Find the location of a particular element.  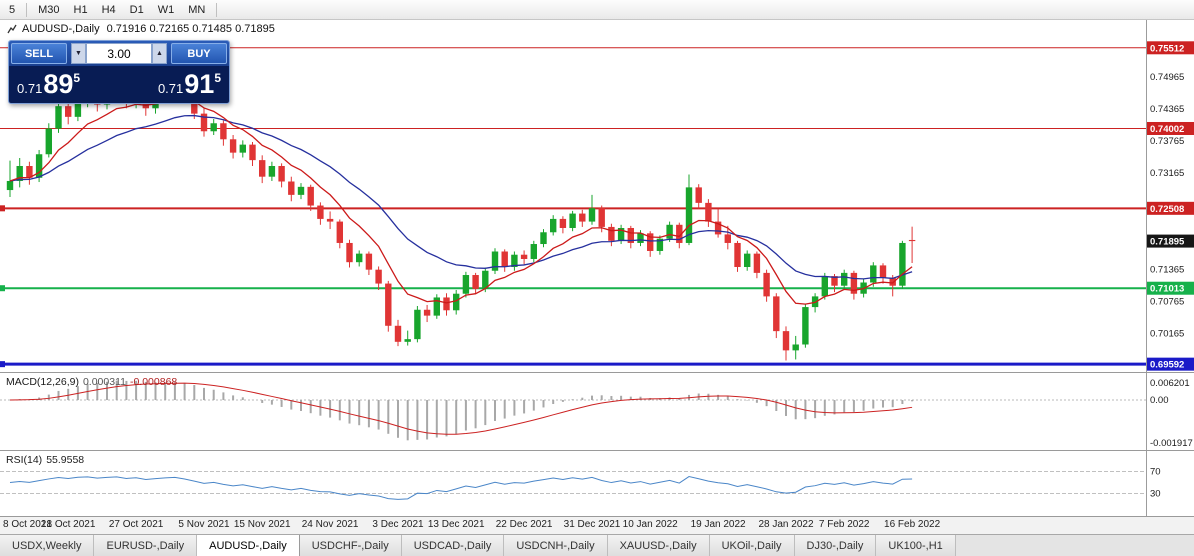

timeframe-button-MN: MN is located at coordinates (196, 10).